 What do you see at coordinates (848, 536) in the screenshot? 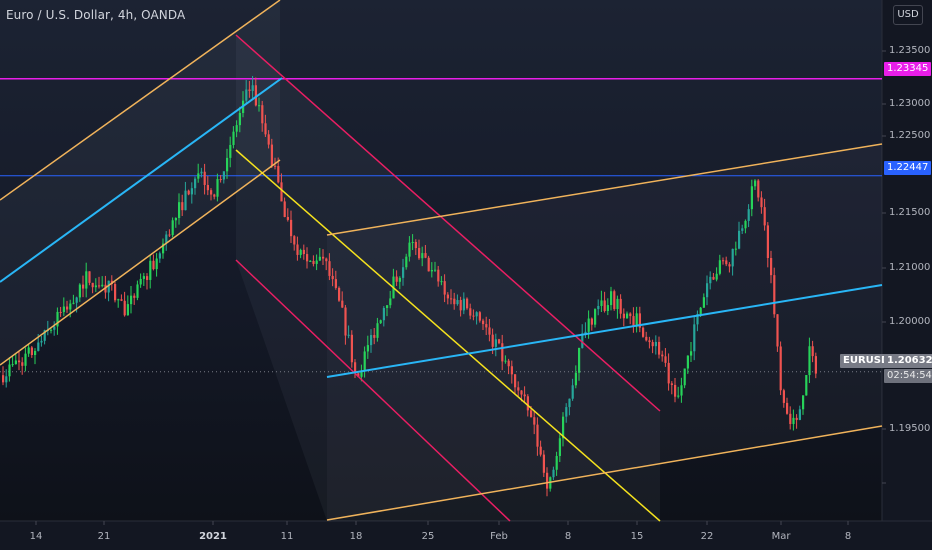
I see `x-tick: 8` at bounding box center [848, 536].